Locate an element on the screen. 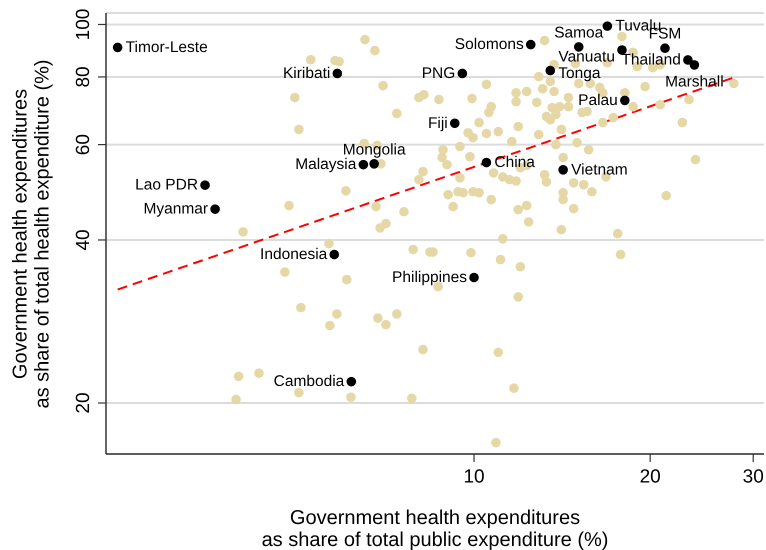 The width and height of the screenshot is (766, 550). annotation: Mongolia is located at coordinates (374, 149).